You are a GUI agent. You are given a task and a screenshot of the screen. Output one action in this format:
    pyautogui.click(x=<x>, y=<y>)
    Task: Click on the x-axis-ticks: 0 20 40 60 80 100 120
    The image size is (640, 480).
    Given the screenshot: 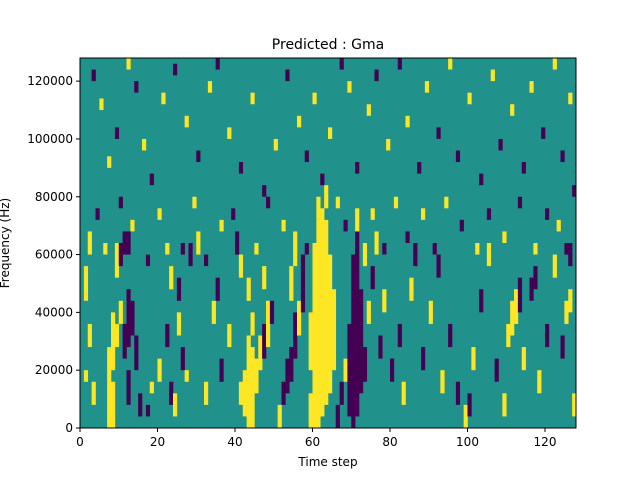 What is the action you would take?
    pyautogui.click(x=316, y=438)
    